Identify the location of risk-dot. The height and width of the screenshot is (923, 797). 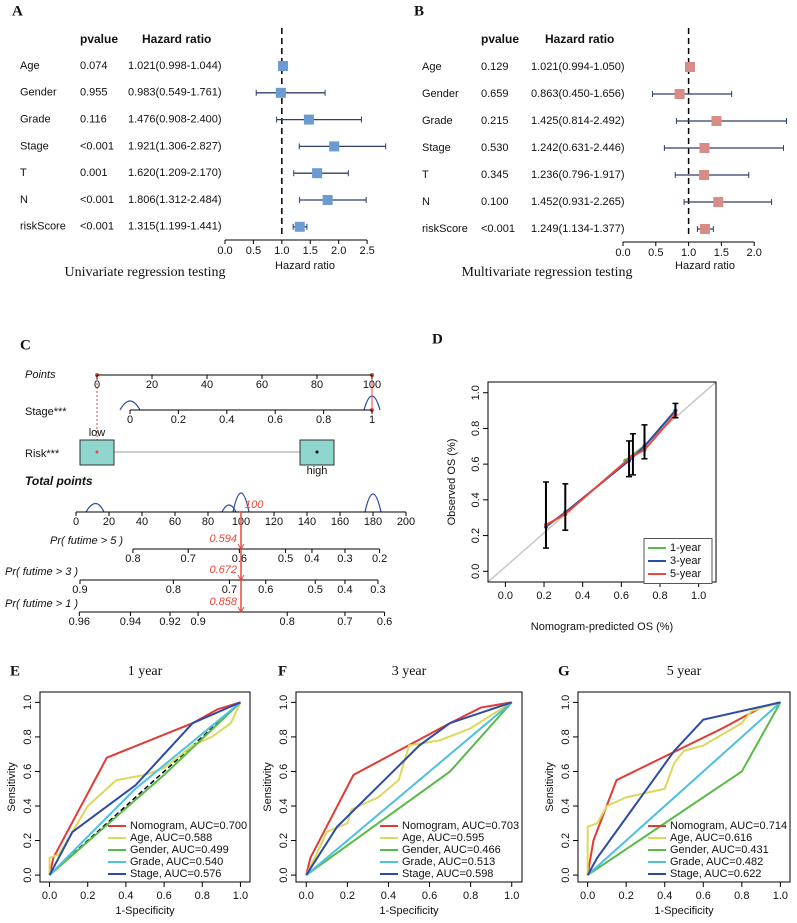
(317, 452).